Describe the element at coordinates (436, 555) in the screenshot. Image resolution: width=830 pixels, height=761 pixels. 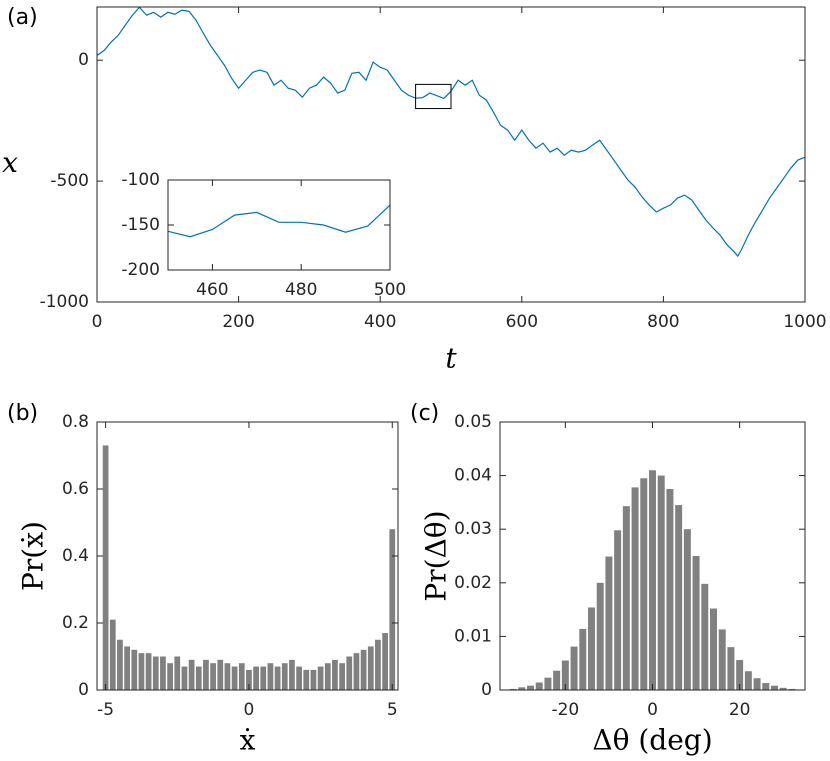
I see `y-axis-label: Pr(Δθ)` at that location.